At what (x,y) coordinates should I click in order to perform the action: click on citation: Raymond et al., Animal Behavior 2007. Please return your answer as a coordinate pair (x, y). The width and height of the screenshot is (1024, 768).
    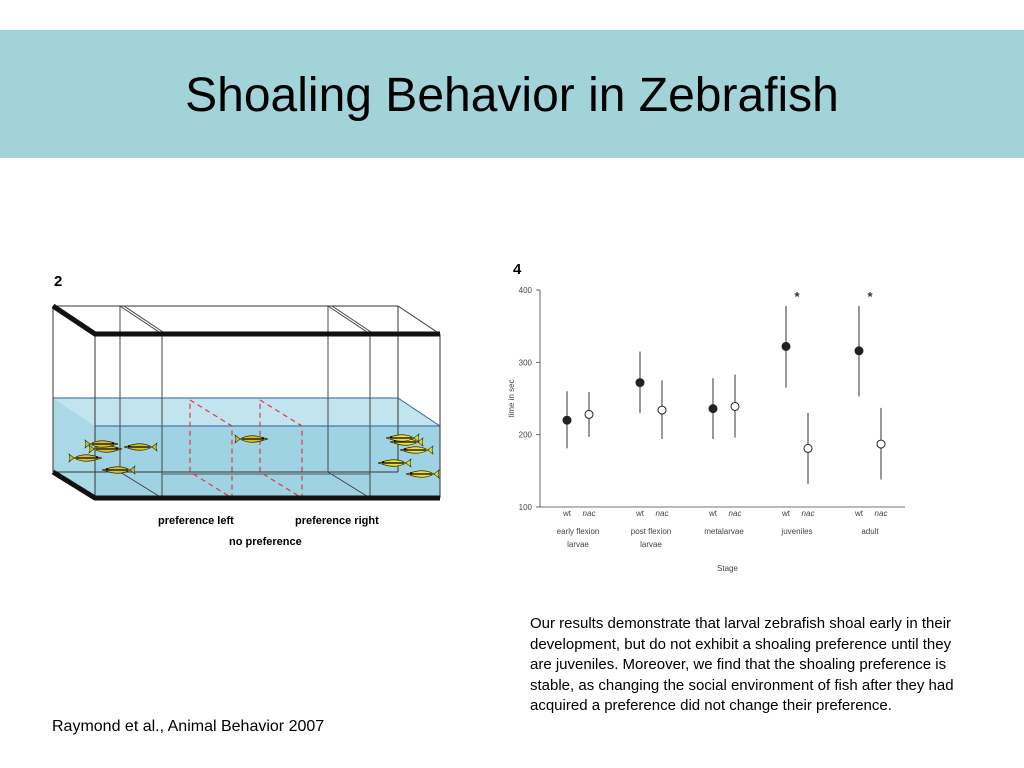
    Looking at the image, I should click on (188, 726).